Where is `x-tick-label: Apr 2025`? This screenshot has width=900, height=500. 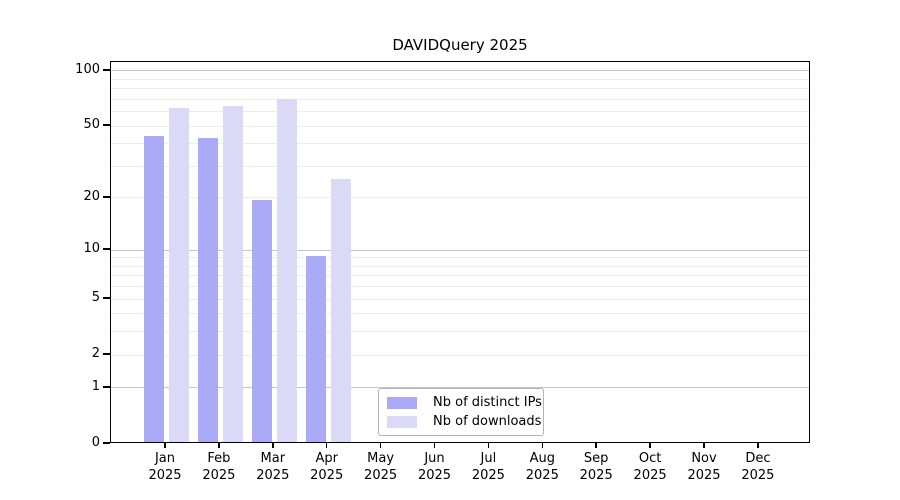 x-tick-label: Apr 2025 is located at coordinates (327, 467).